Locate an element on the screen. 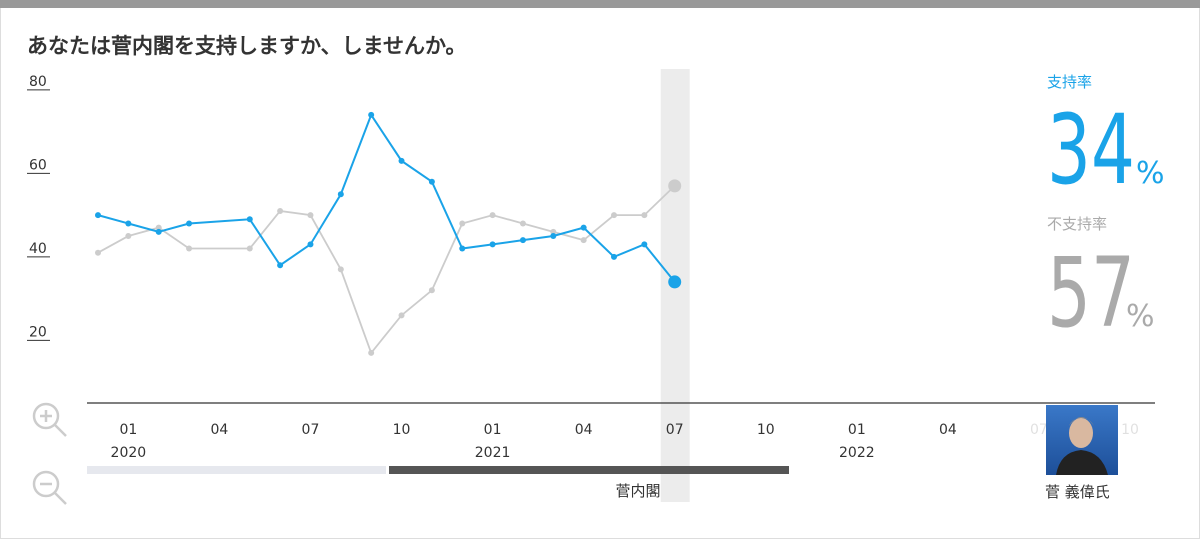  chart-title: あなたは菅内閣を支持しますか、しませんか。 is located at coordinates (247, 46).